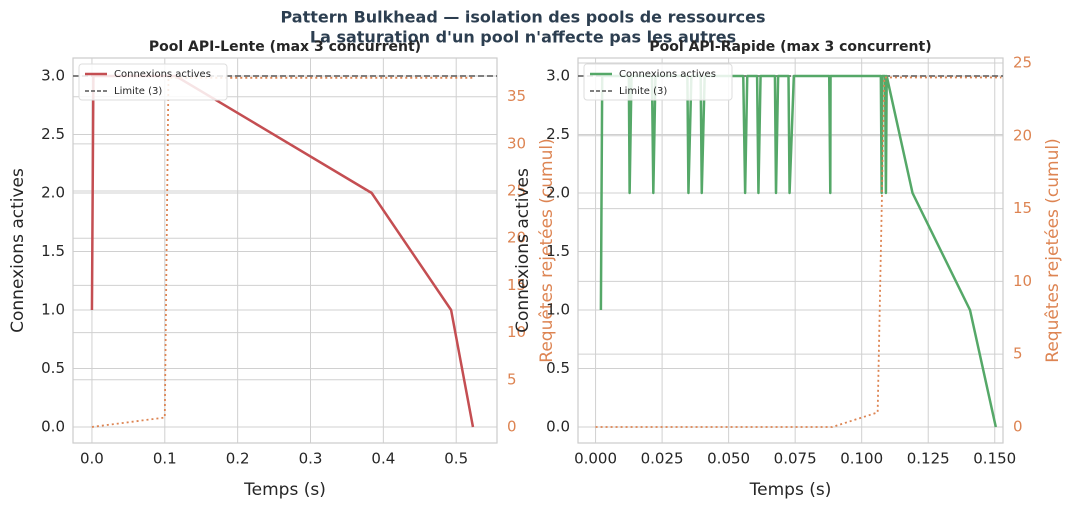  I want to click on x-tick-label: 0.1, so click(165, 459).